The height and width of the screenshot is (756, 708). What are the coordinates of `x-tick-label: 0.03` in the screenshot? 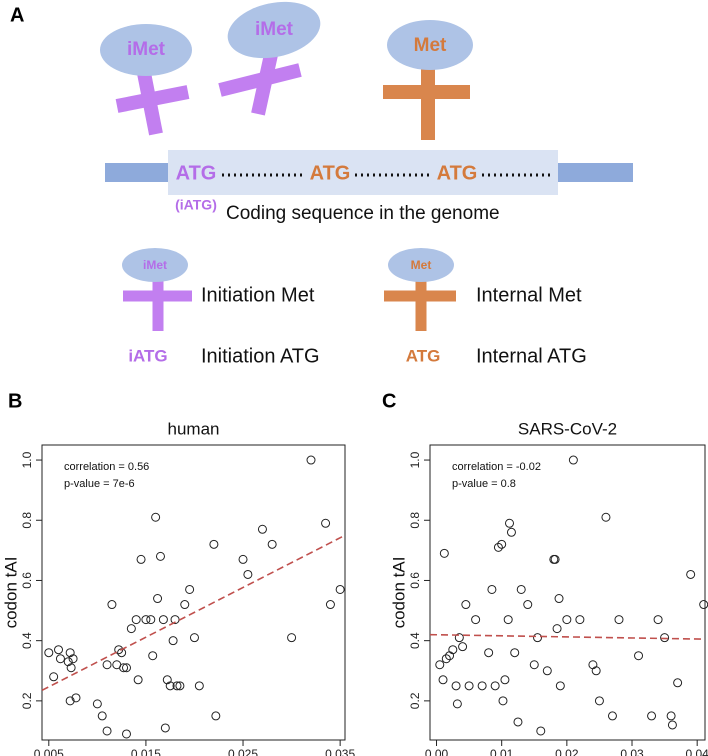 It's located at (632, 751).